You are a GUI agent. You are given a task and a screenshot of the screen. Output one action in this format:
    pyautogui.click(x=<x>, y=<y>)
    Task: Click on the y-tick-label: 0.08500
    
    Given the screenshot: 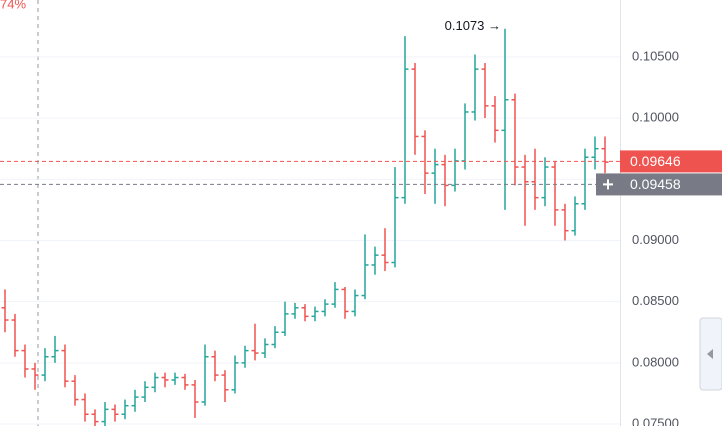 What is the action you would take?
    pyautogui.click(x=655, y=300)
    